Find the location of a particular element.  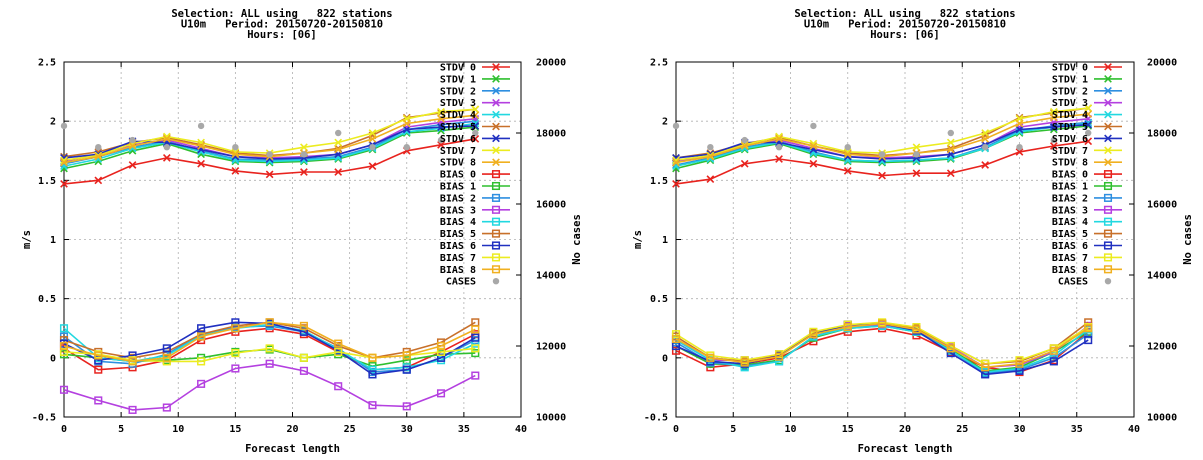

legend-item-stdv-2: STDV 2 is located at coordinates (1087, 91).